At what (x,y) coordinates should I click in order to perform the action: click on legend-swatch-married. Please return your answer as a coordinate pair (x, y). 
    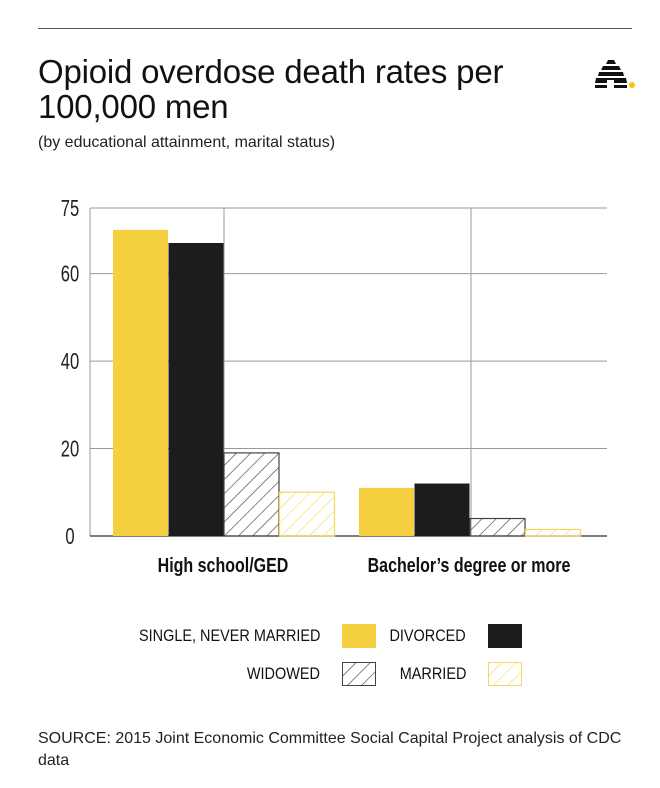
    Looking at the image, I should click on (505, 674).